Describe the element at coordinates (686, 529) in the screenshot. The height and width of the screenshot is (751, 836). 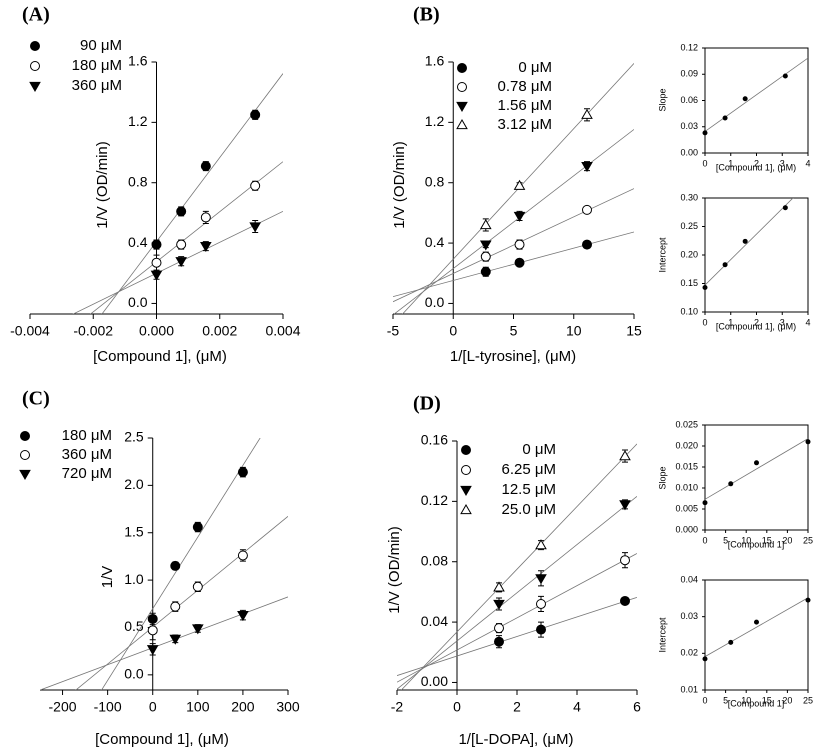
I see `y-tick-label: 0.000` at that location.